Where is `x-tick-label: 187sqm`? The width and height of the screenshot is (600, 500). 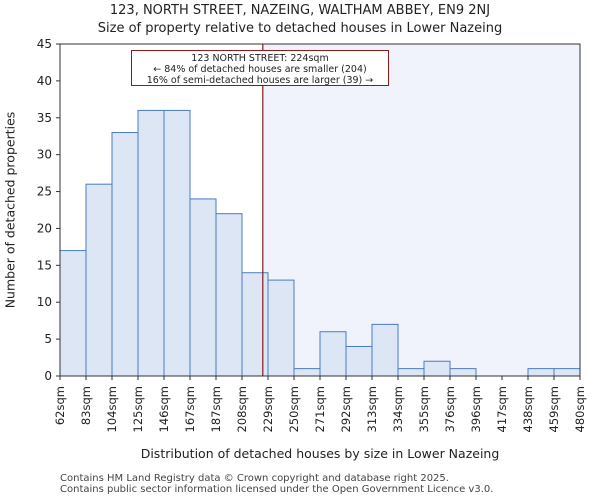 x-tick-label: 187sqm is located at coordinates (216, 409).